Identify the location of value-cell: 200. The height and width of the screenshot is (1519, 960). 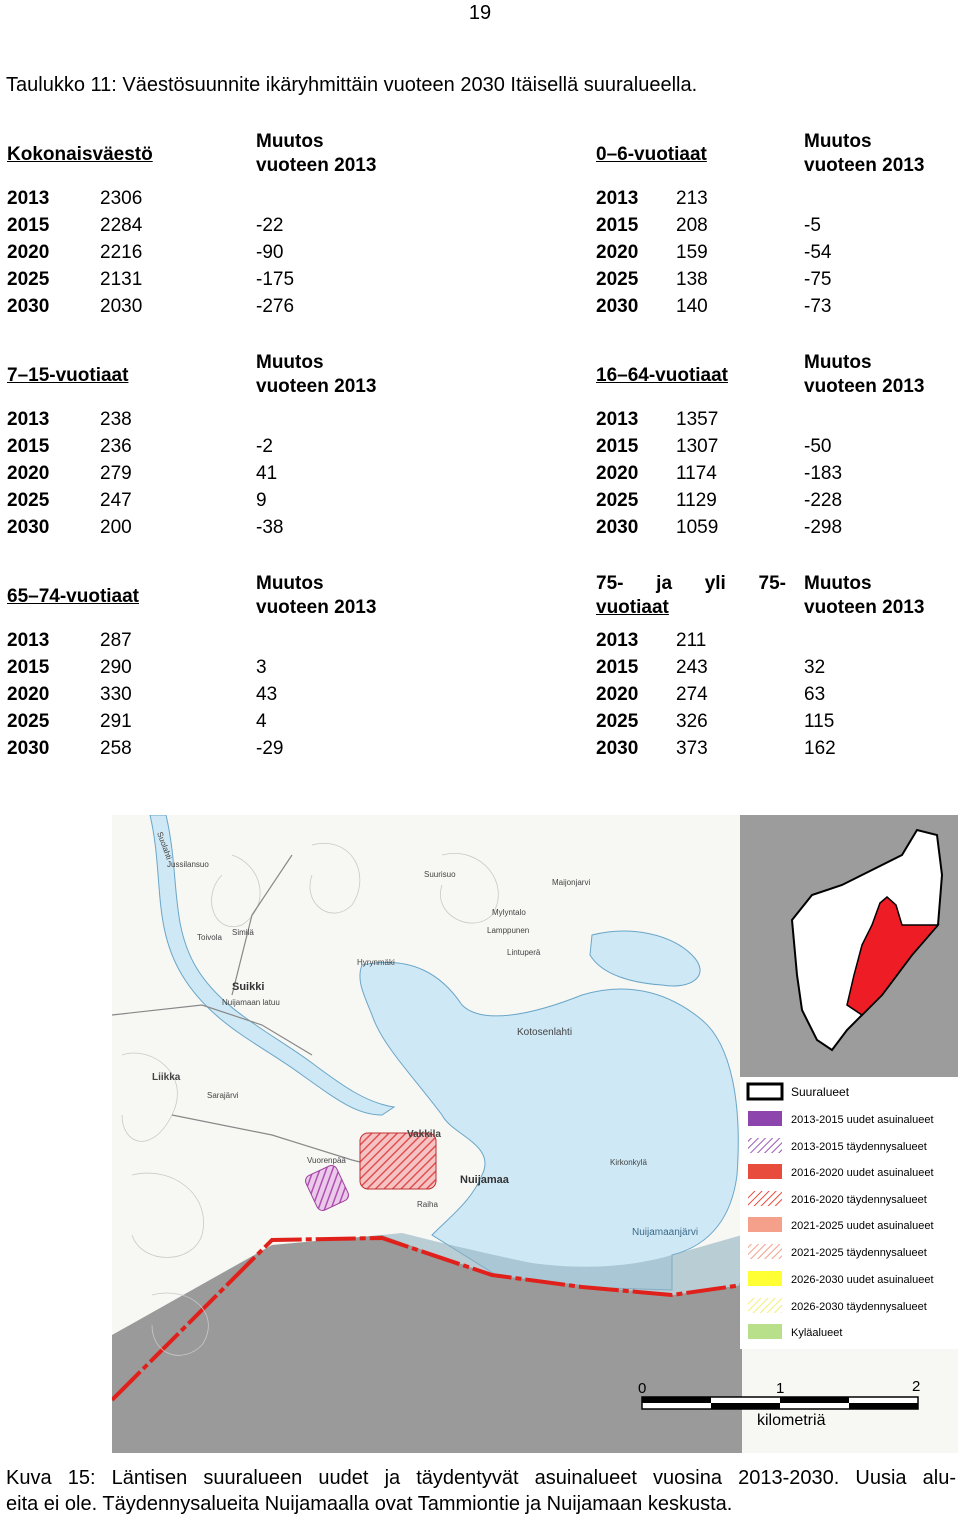
(116, 527).